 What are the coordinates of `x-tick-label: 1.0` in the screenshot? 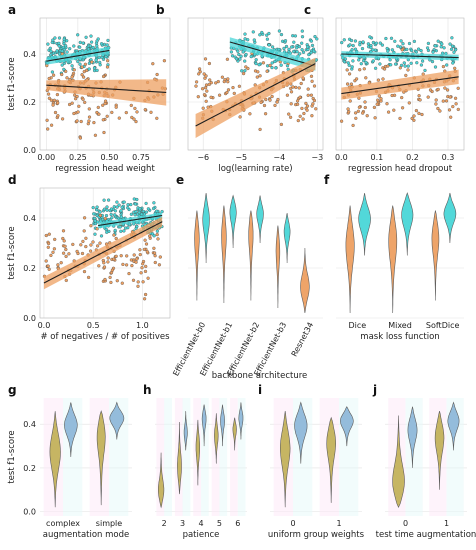 It's located at (142, 325).